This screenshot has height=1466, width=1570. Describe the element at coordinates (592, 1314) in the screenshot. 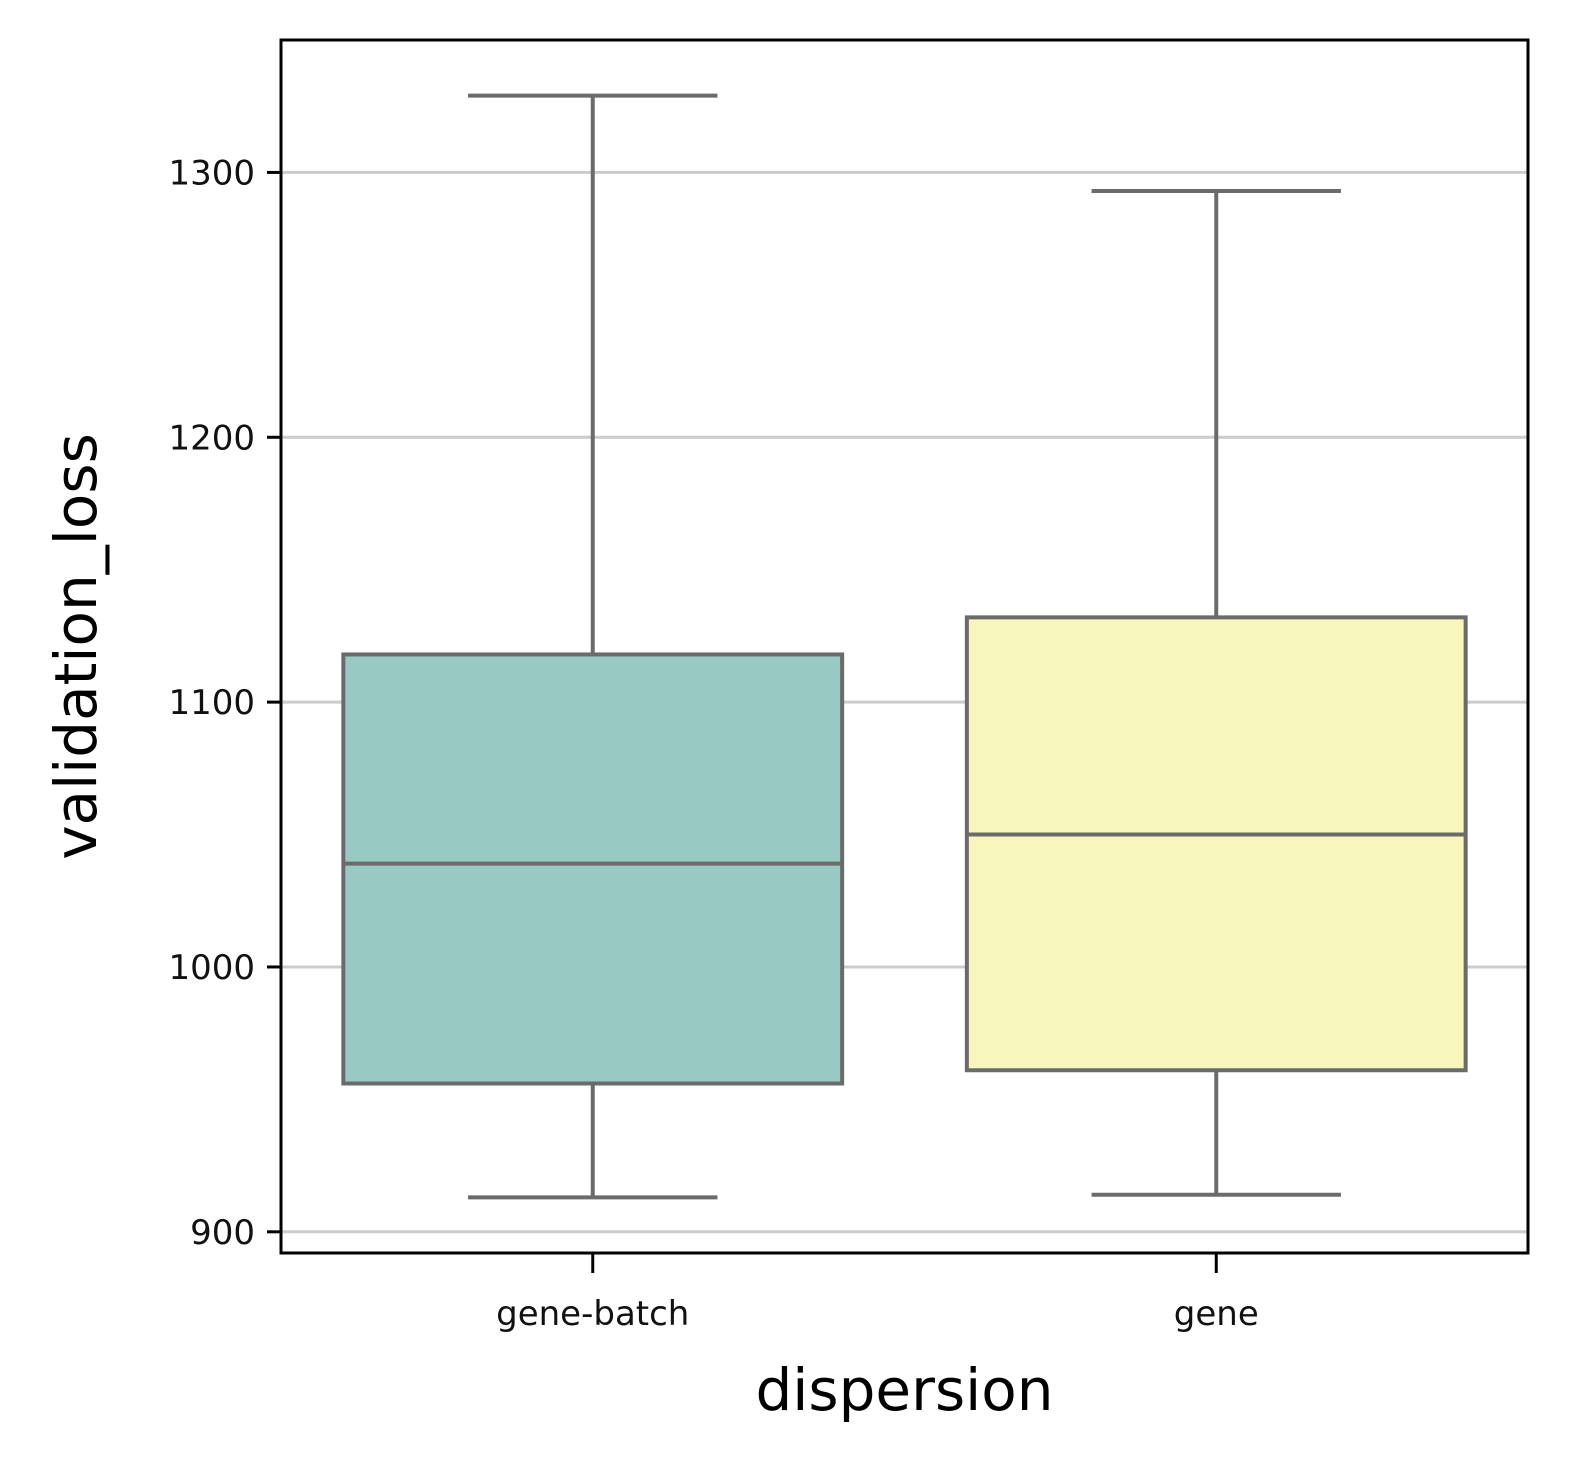

I see `x-tick-label: gene-batch` at that location.